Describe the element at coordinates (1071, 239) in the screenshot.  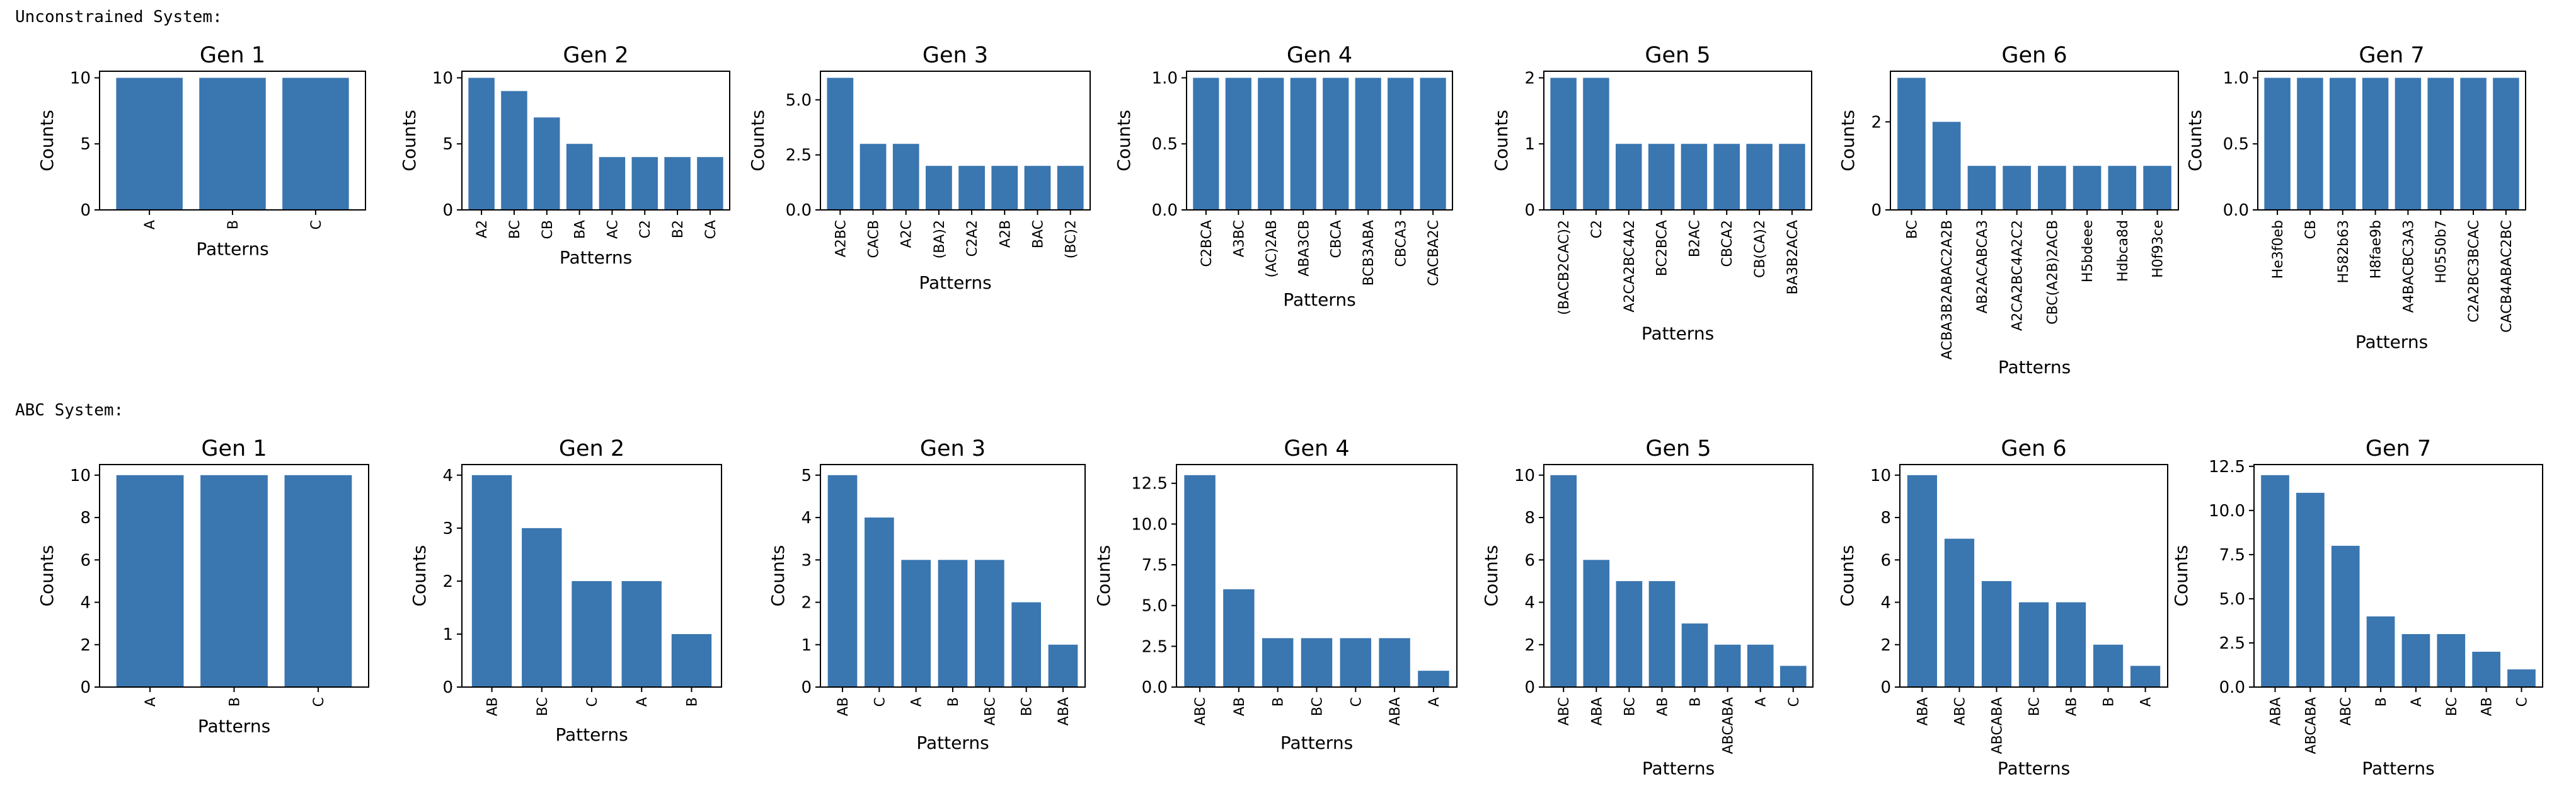
I see `x-tick-label: (BC)2` at that location.